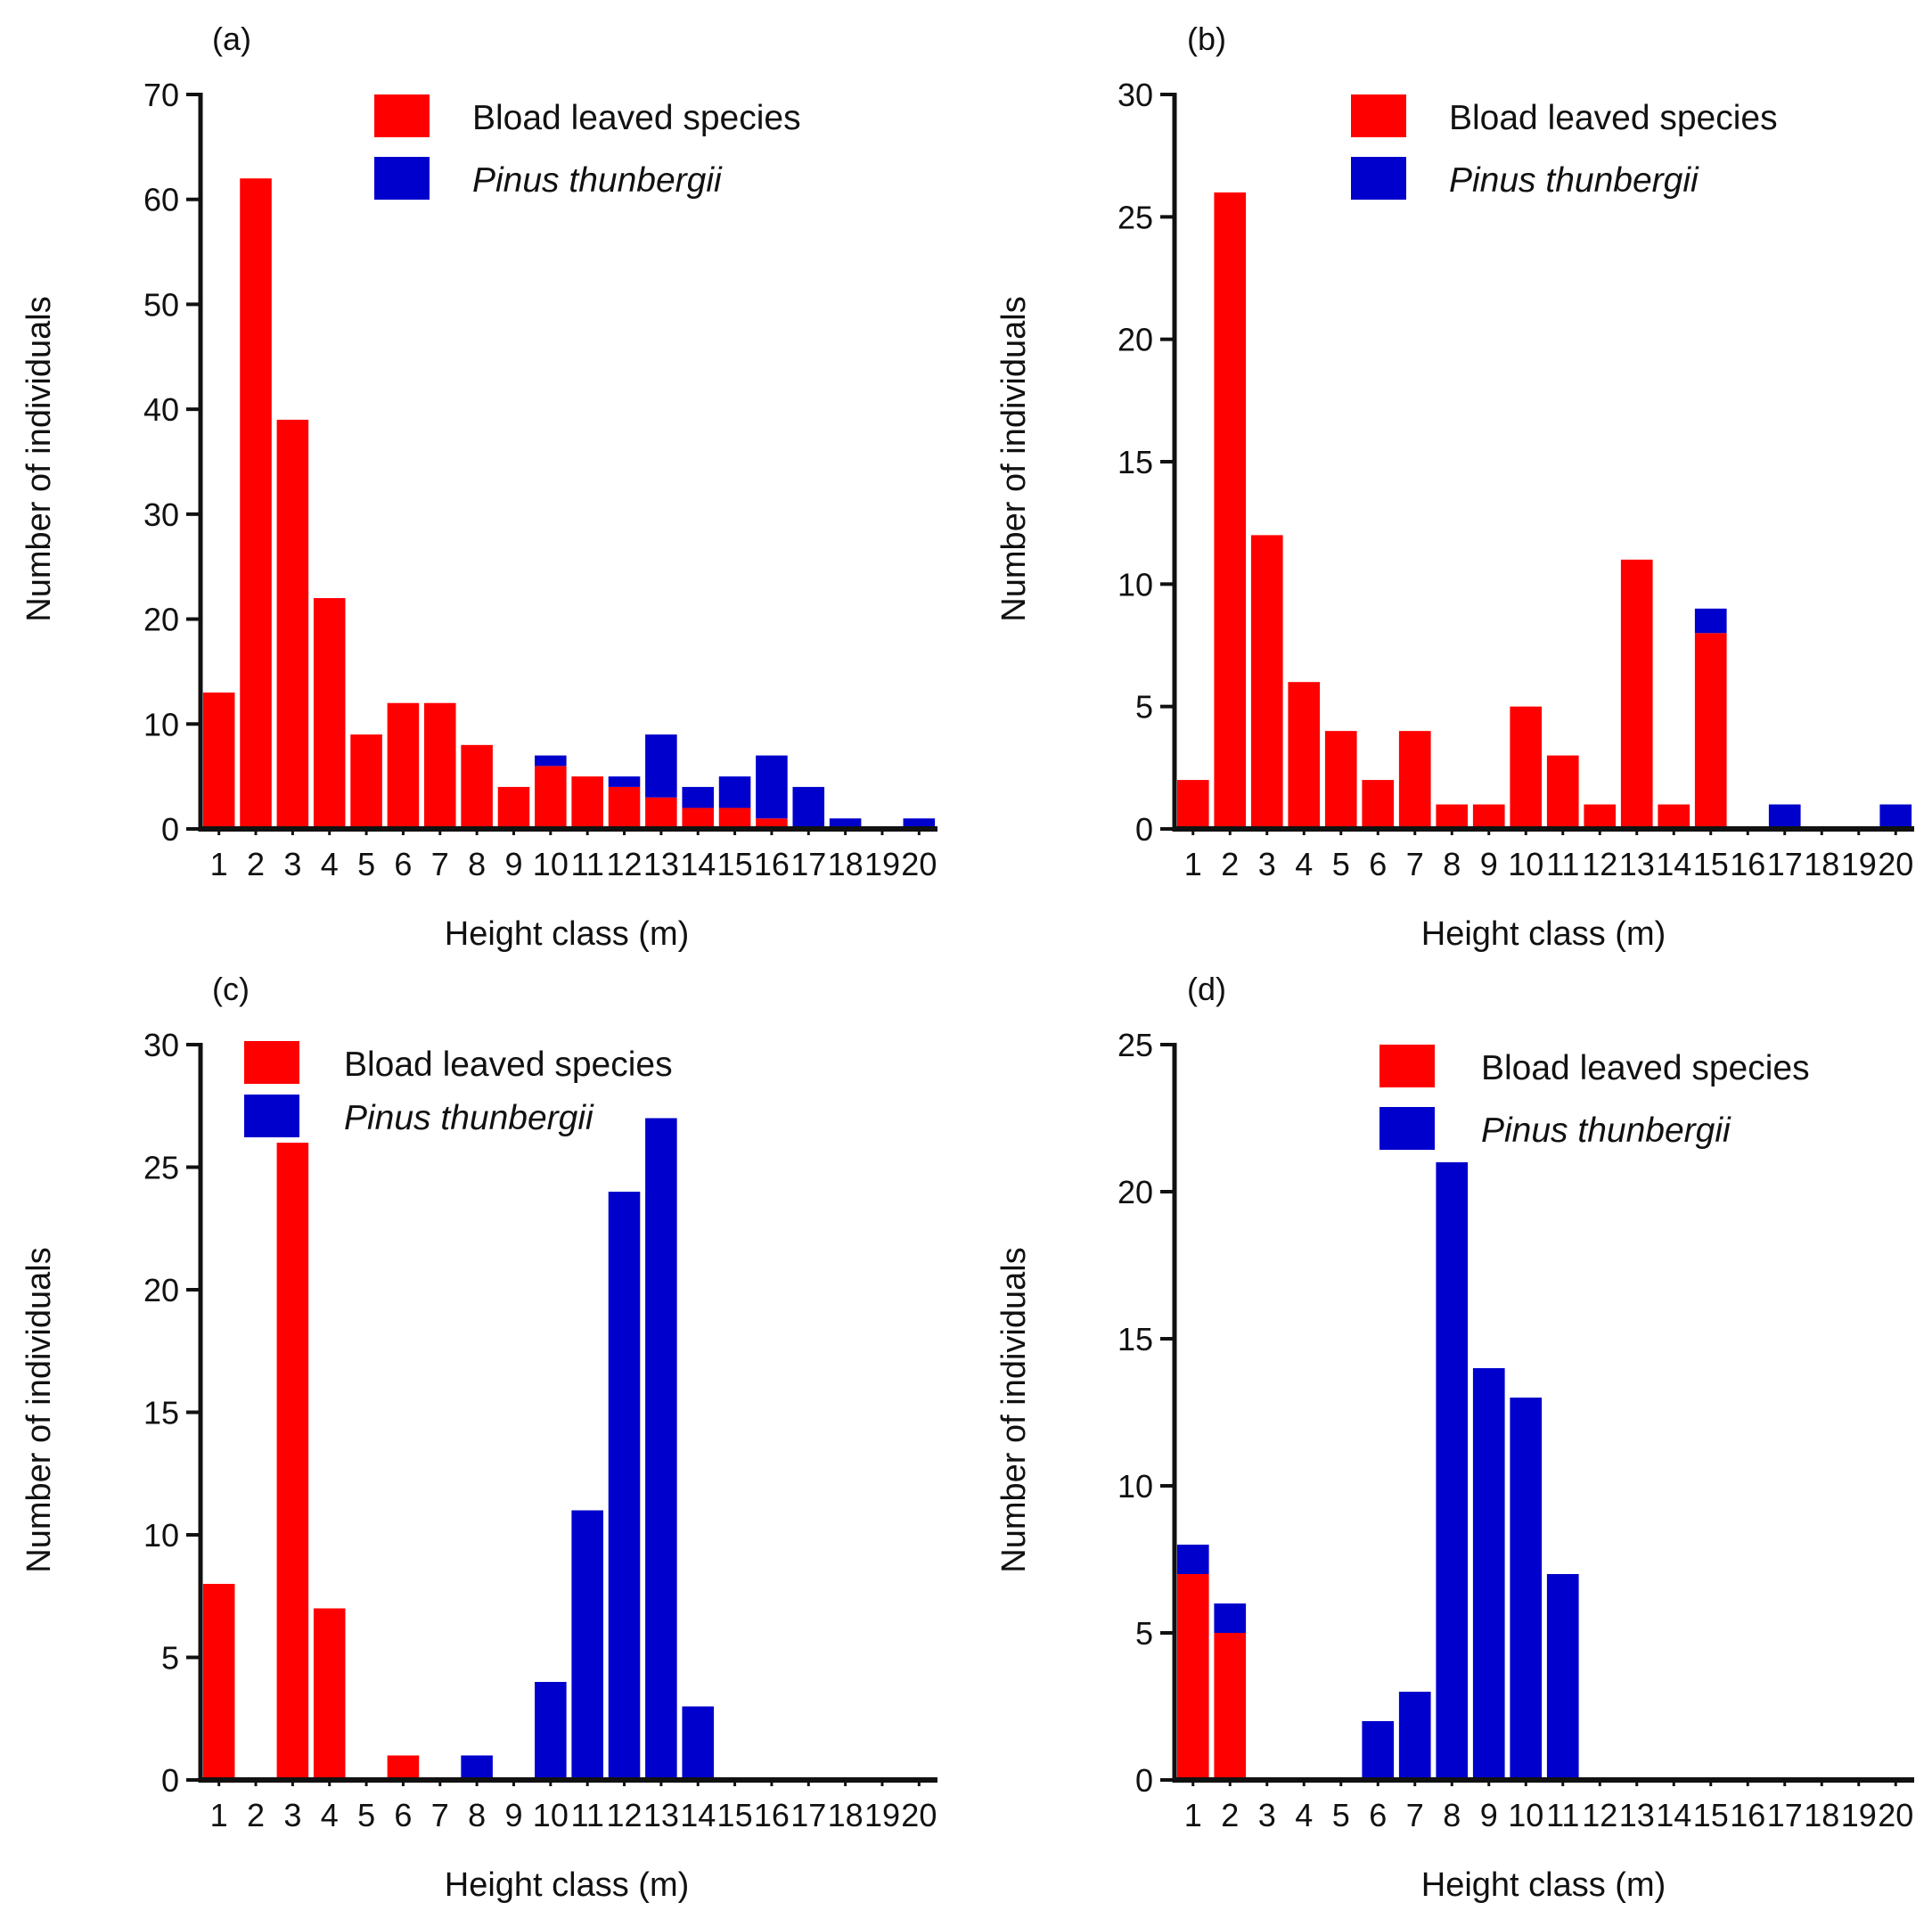  Describe the element at coordinates (161, 1413) in the screenshot. I see `y-tick-label: 15` at that location.